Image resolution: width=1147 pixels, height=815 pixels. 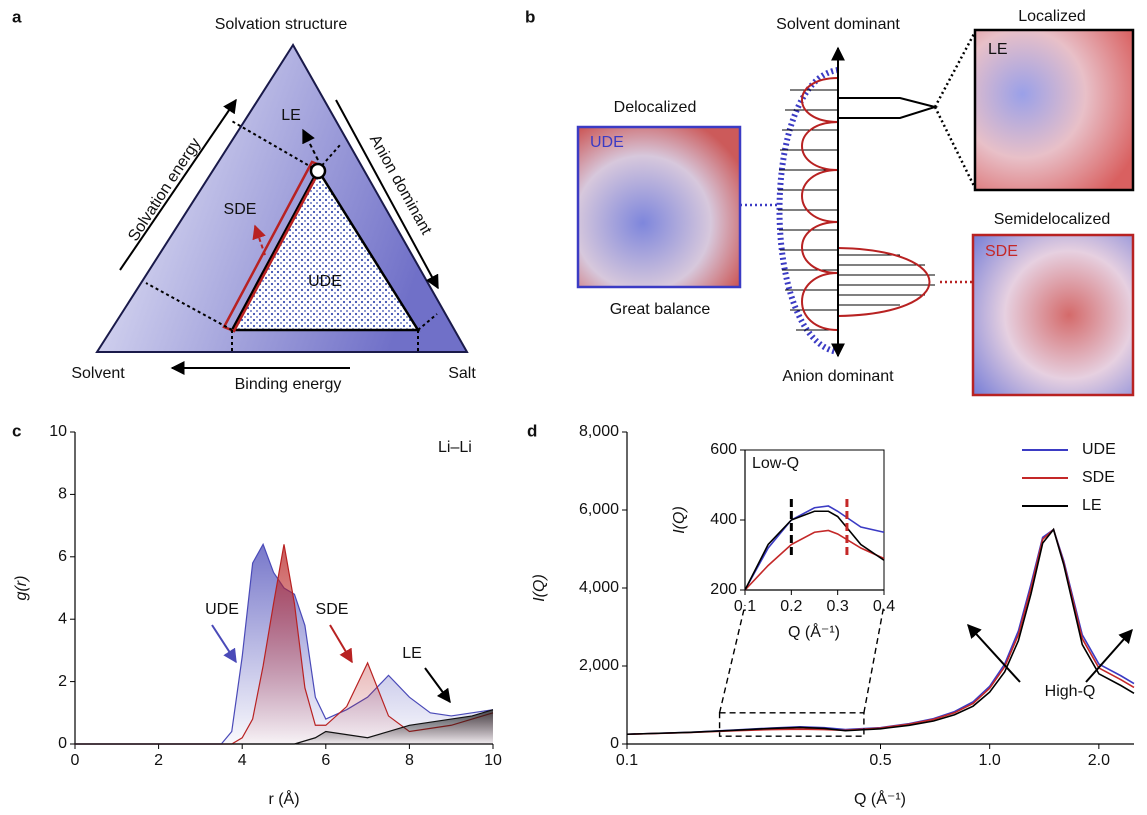 What do you see at coordinates (325, 249) in the screenshot?
I see `inner-triangle` at bounding box center [325, 249].